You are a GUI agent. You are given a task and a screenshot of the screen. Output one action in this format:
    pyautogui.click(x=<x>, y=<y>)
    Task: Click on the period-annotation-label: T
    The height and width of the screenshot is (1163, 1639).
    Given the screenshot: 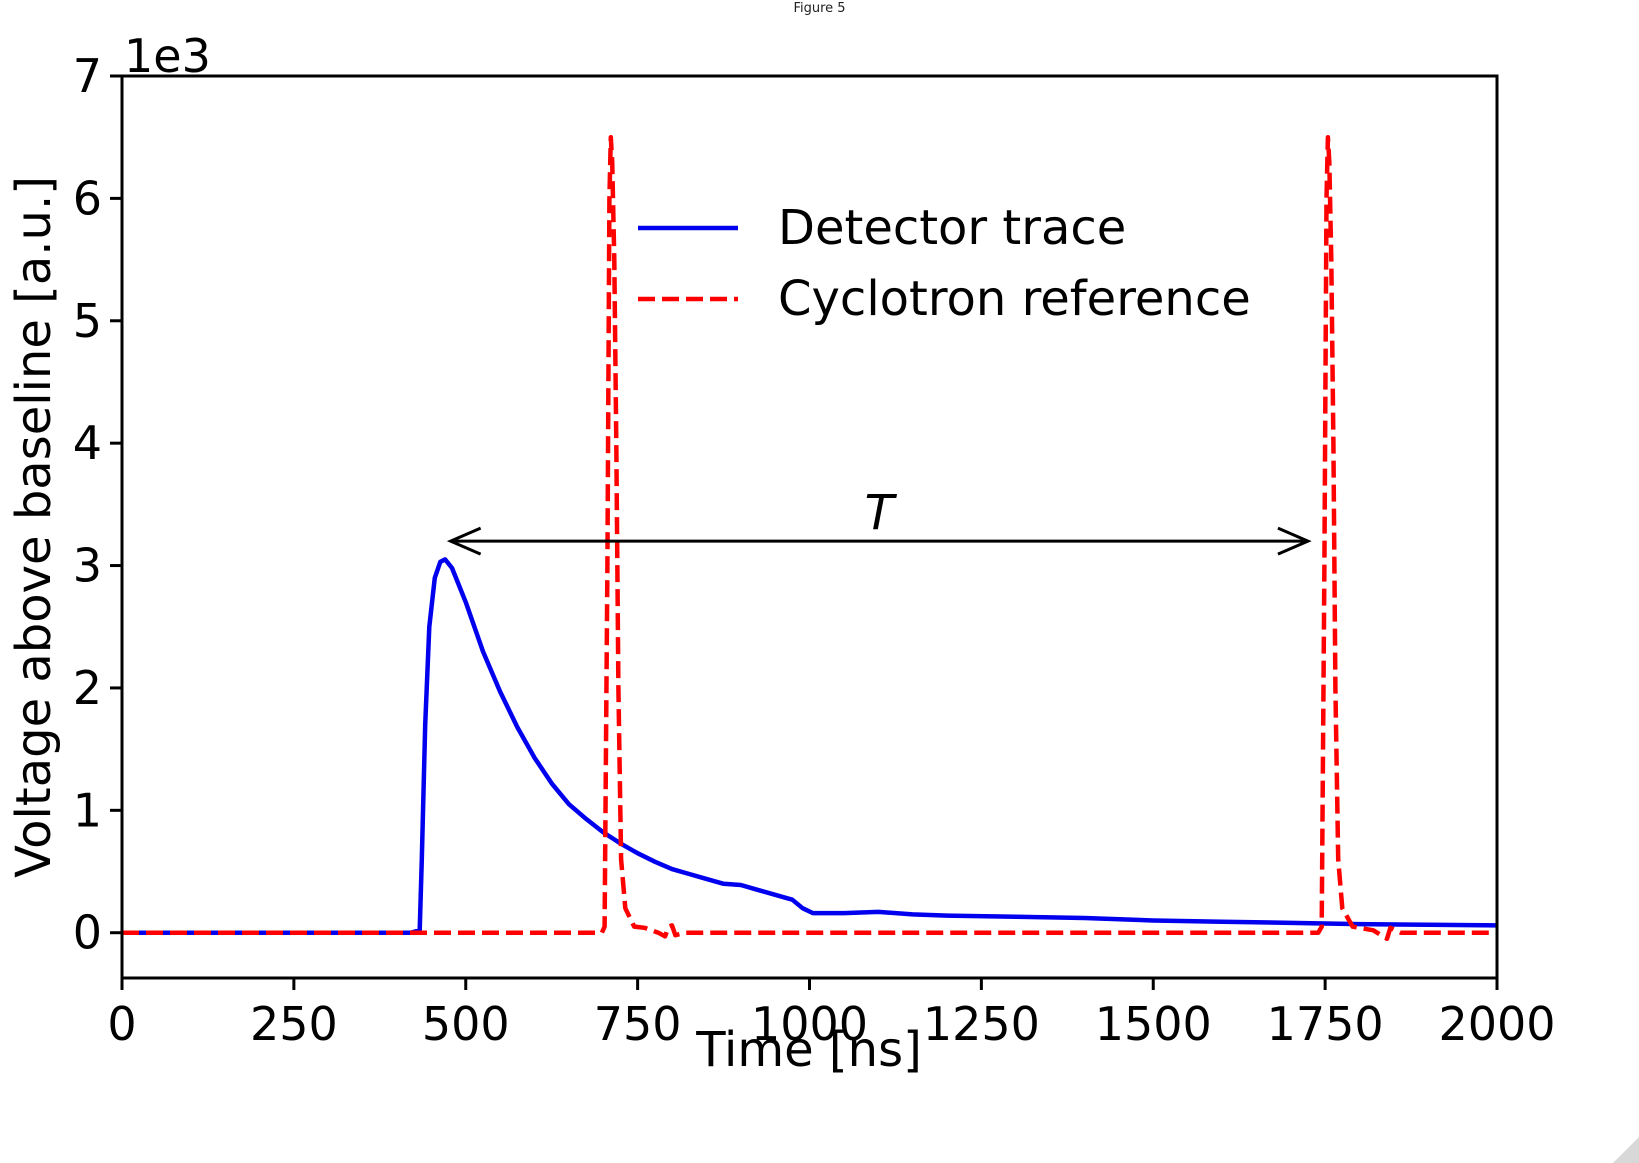 What is the action you would take?
    pyautogui.click(x=881, y=513)
    